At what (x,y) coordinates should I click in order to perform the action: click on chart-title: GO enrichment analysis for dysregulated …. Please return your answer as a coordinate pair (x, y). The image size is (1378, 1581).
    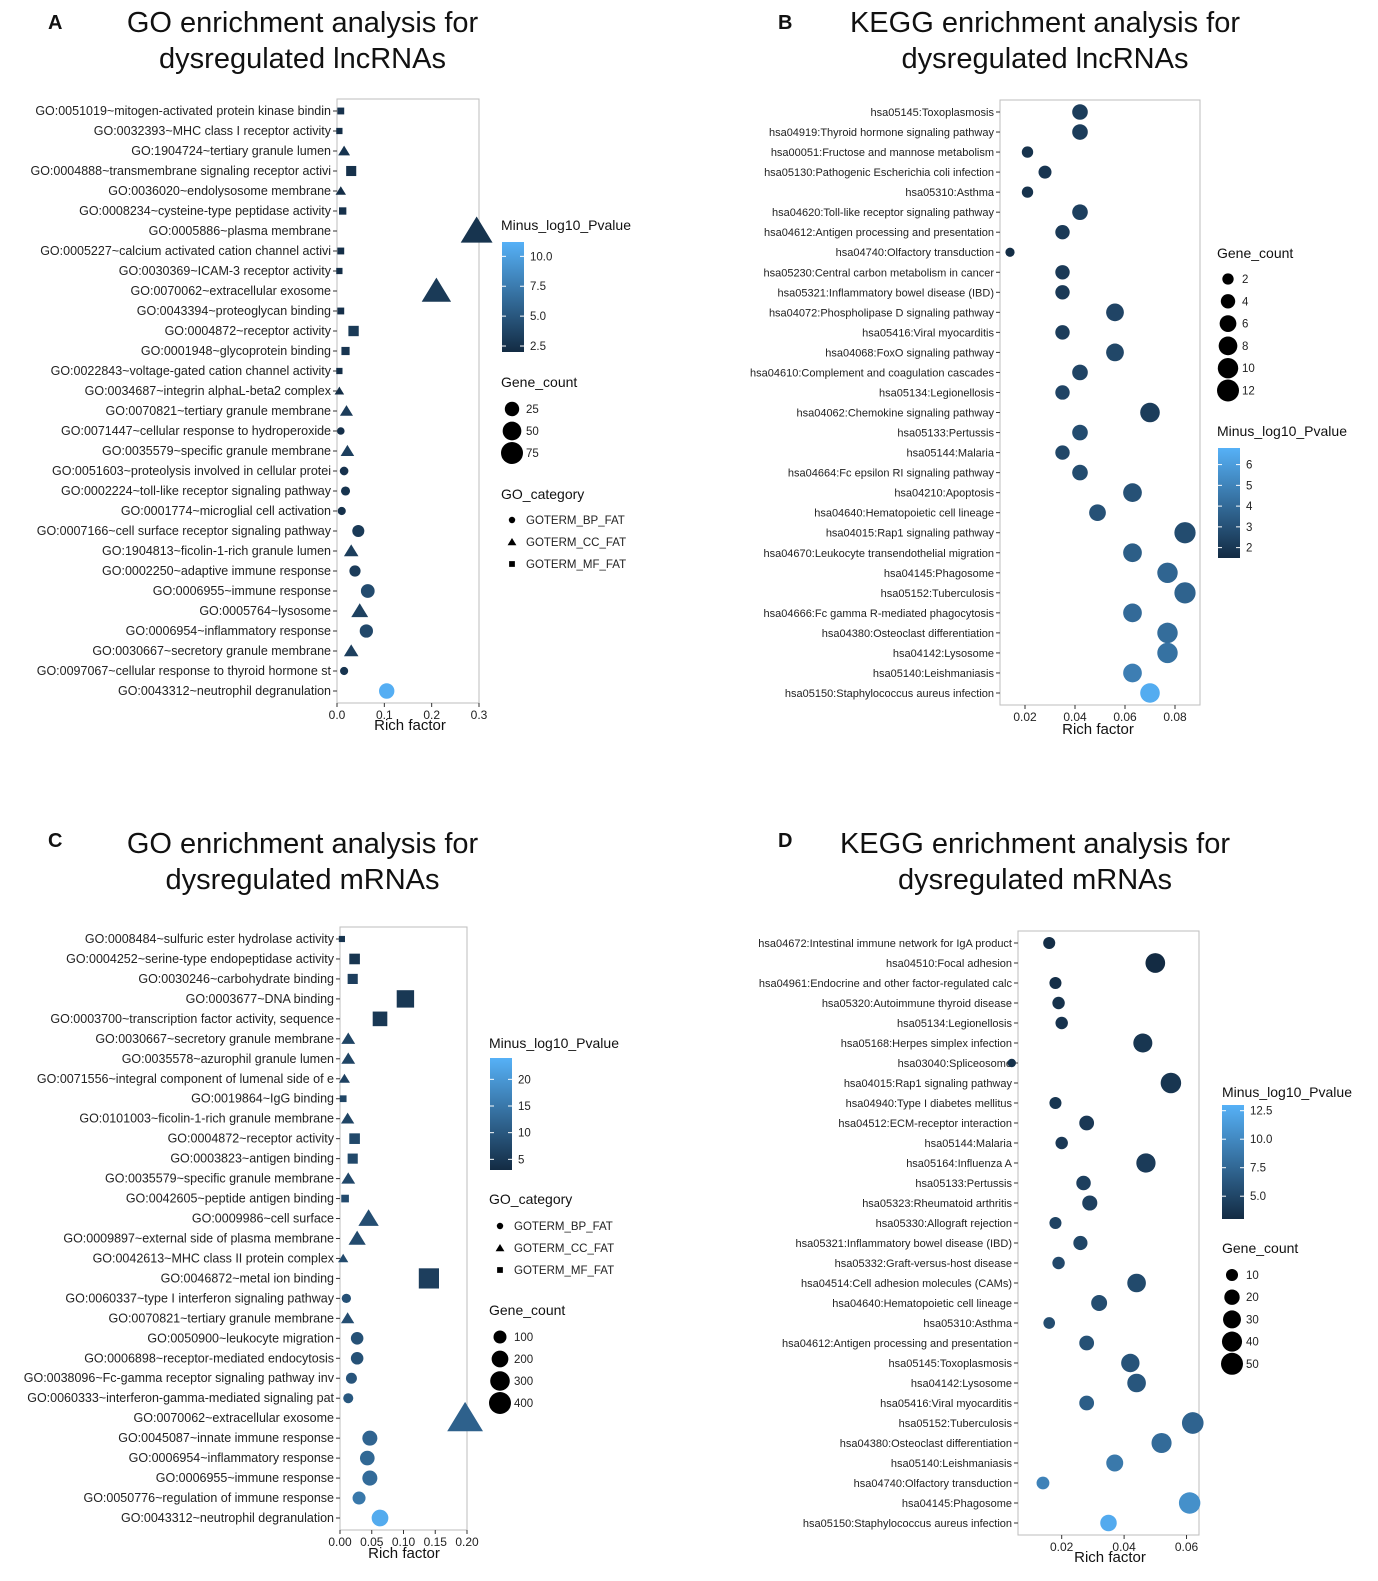
    Looking at the image, I should click on (302, 41).